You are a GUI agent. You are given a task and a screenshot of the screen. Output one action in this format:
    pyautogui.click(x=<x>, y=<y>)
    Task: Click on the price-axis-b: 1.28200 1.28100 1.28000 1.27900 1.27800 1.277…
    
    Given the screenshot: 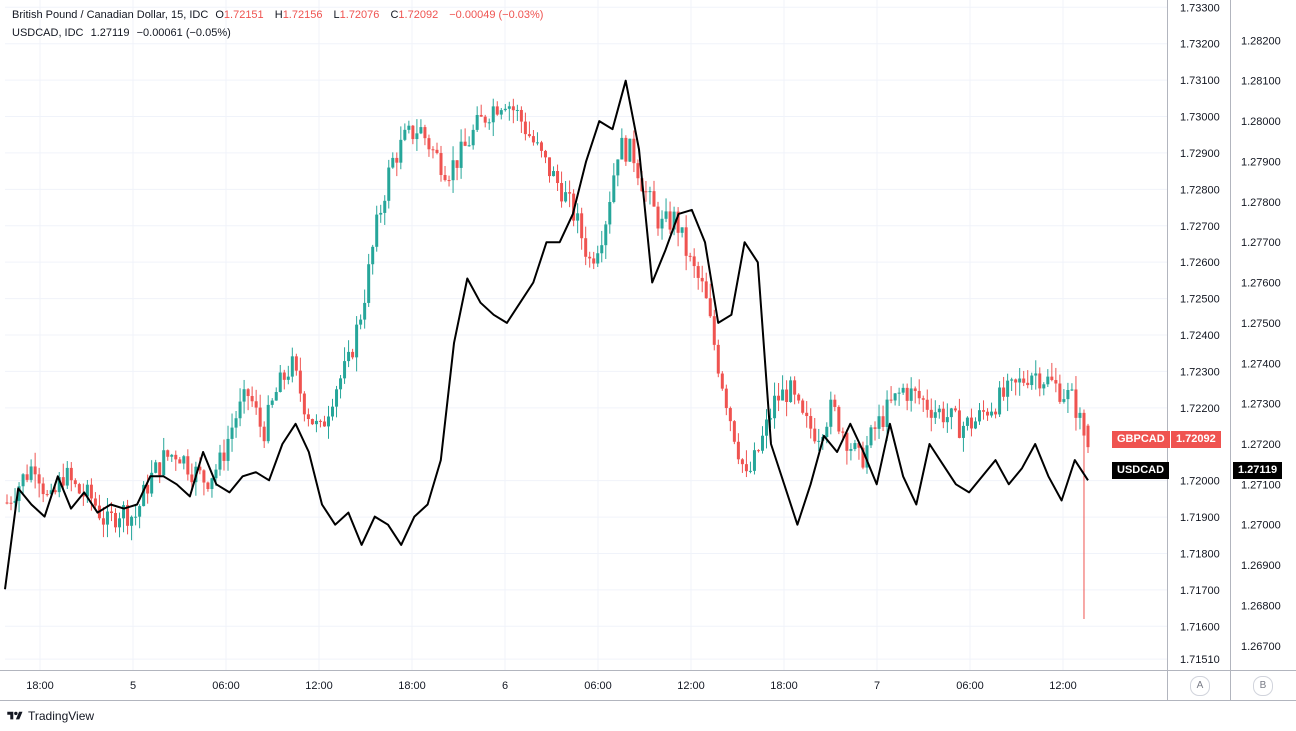 What is the action you would take?
    pyautogui.click(x=1261, y=343)
    